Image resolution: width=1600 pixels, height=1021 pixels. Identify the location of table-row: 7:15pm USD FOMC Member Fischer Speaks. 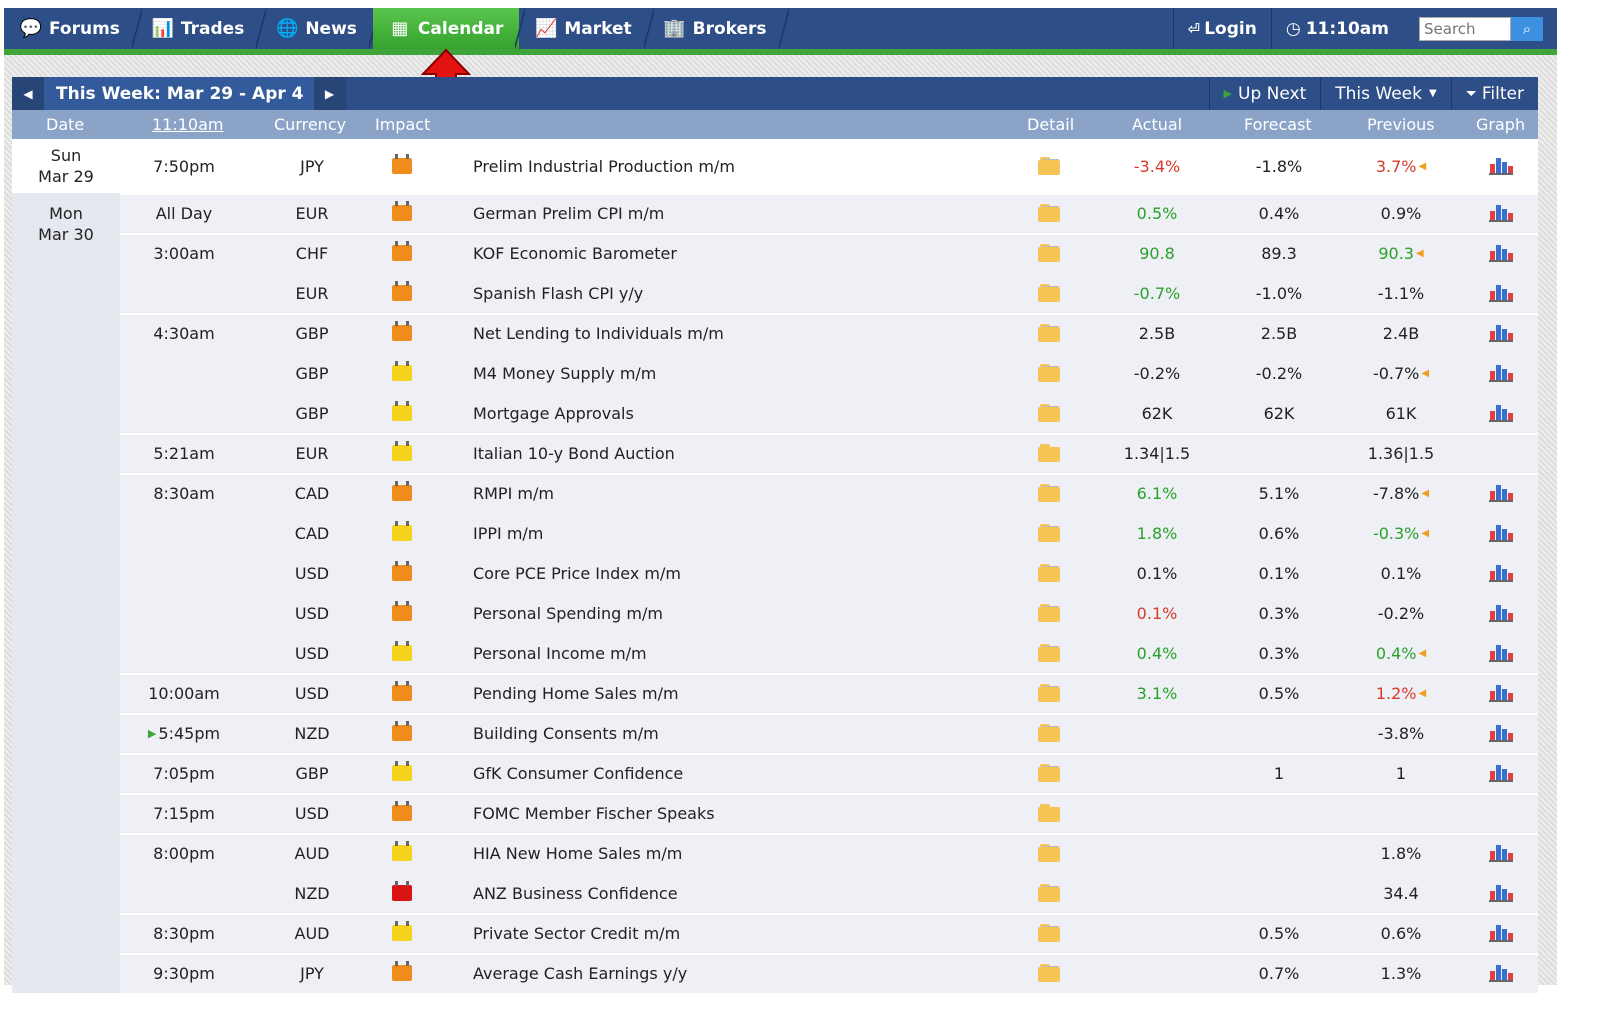
(775, 813).